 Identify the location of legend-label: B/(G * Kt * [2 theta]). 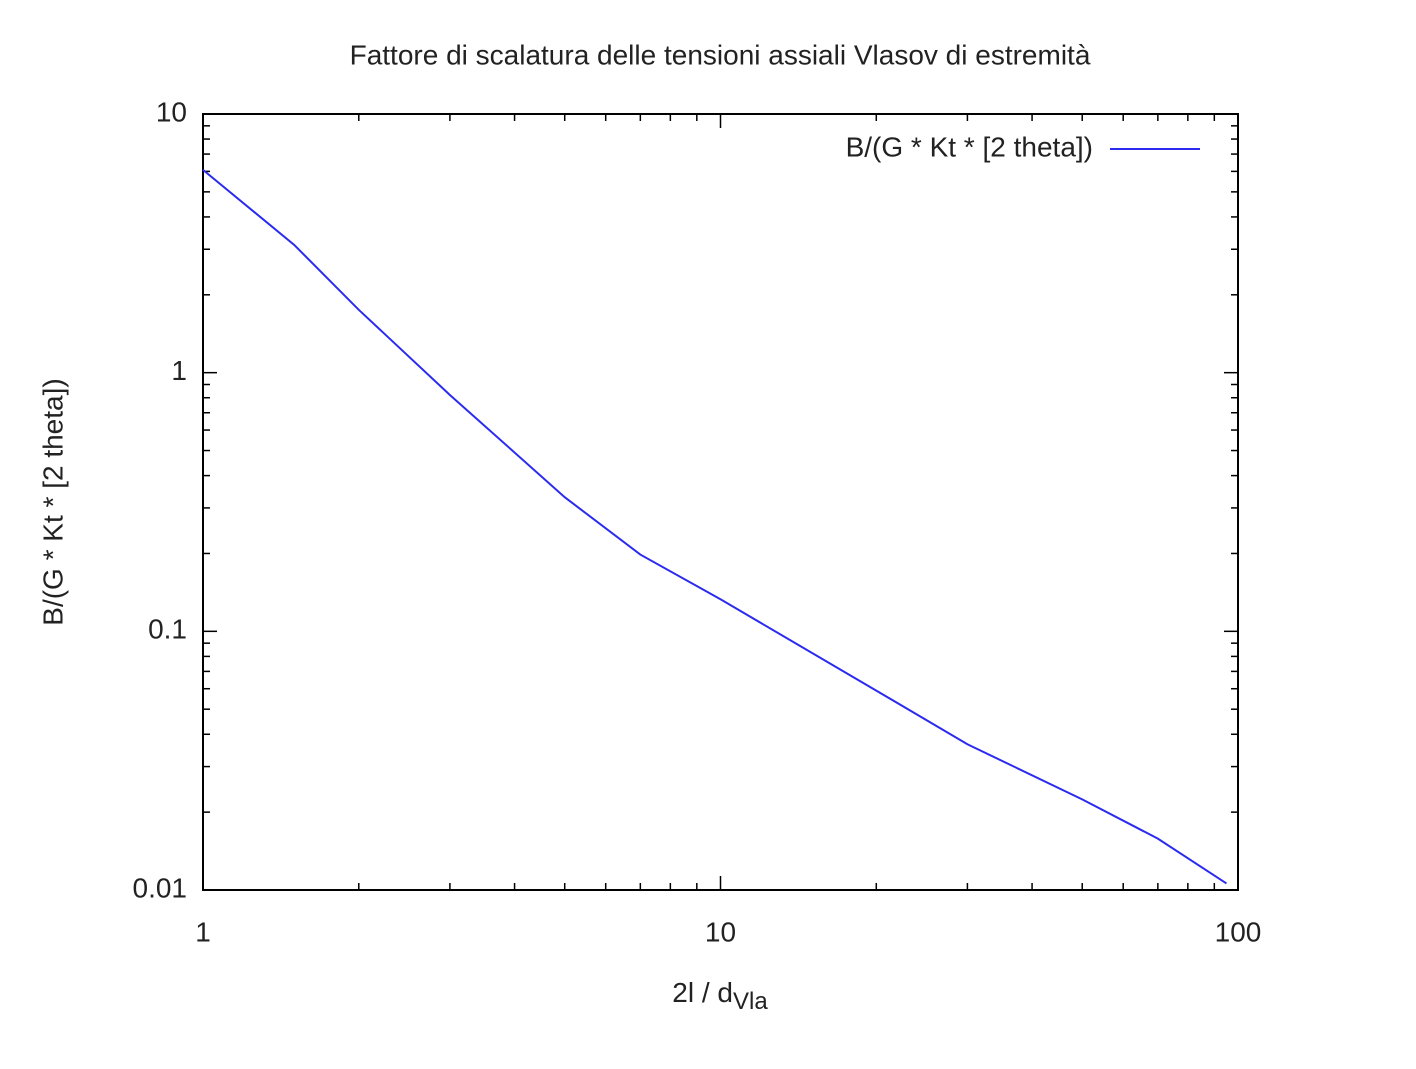
(969, 146).